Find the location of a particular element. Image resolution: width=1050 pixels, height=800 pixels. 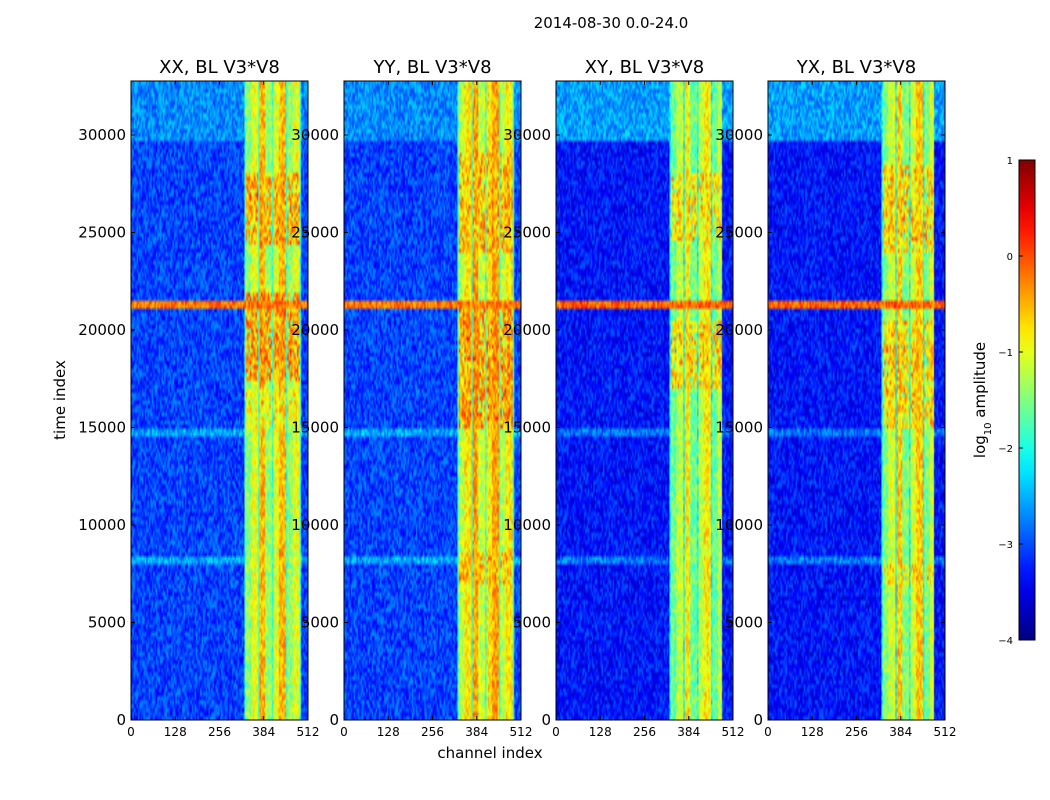

colorbar-tick-label: 0 is located at coordinates (1010, 257).